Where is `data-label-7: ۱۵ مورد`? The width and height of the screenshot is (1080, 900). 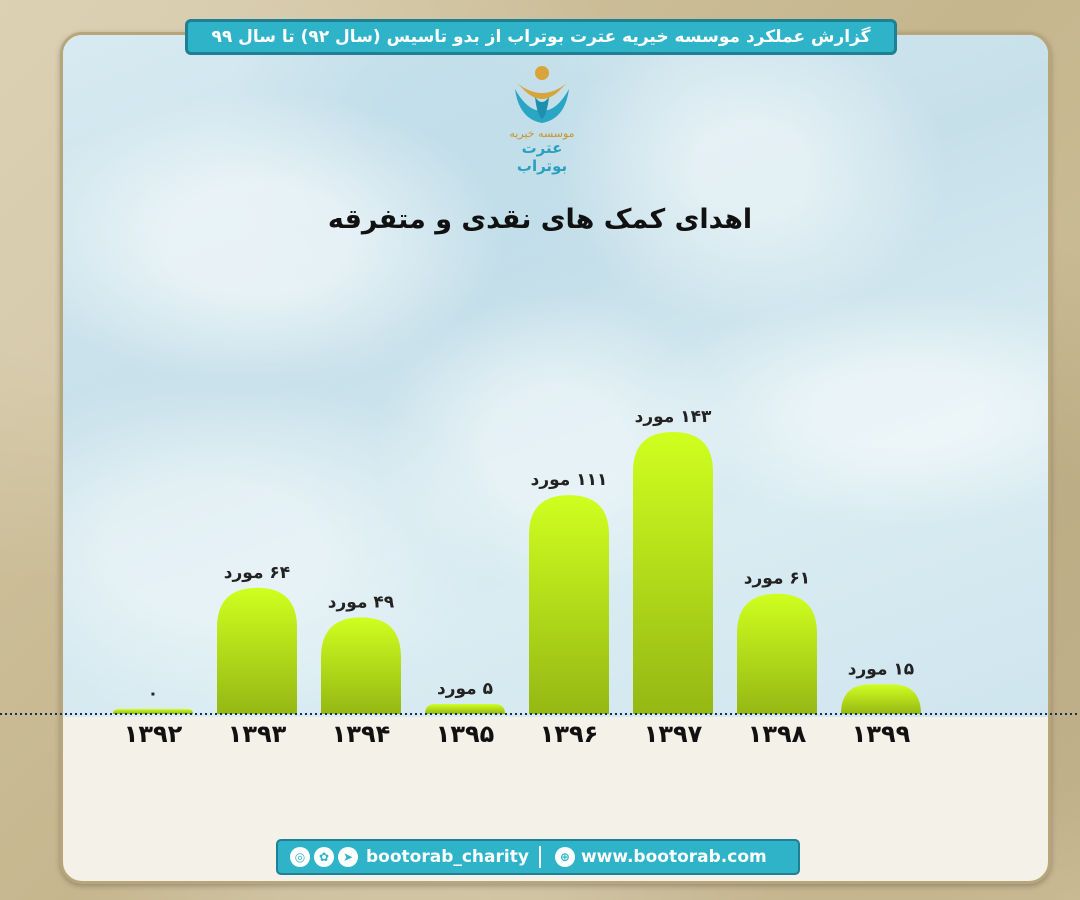 data-label-7: ۱۵ مورد is located at coordinates (881, 669).